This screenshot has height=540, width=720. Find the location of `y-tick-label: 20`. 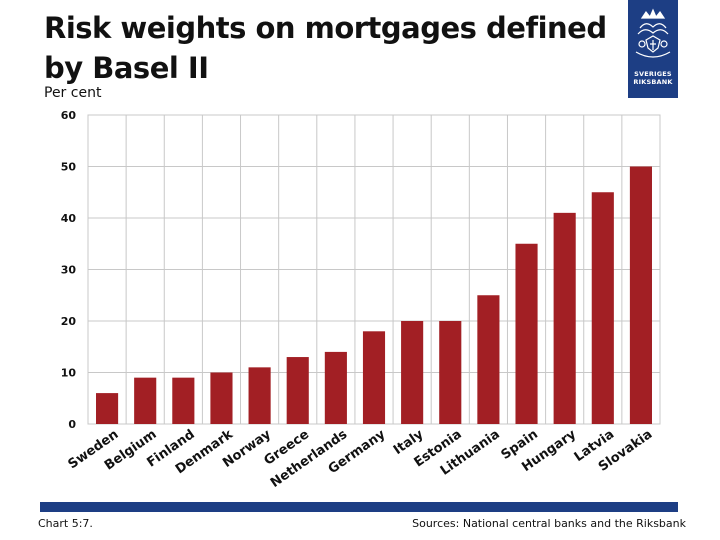

y-tick-label: 20 is located at coordinates (69, 321).